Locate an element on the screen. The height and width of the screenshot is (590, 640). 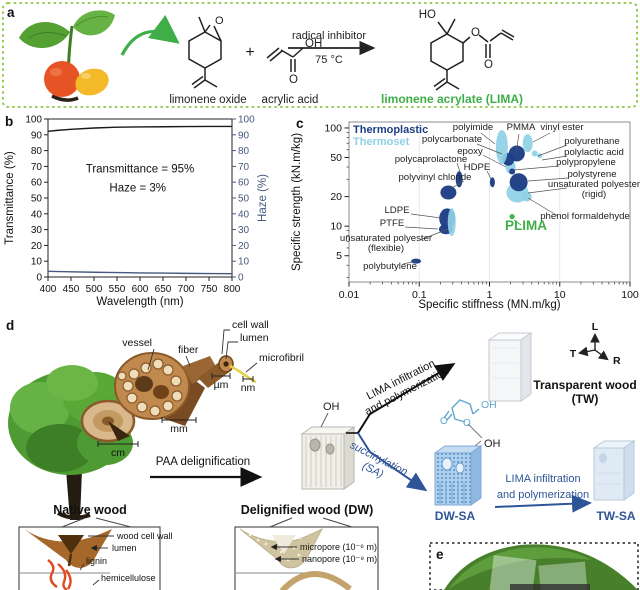
c-ylabel: Specific strength (kN.m/kg) is located at coordinates (297, 202).